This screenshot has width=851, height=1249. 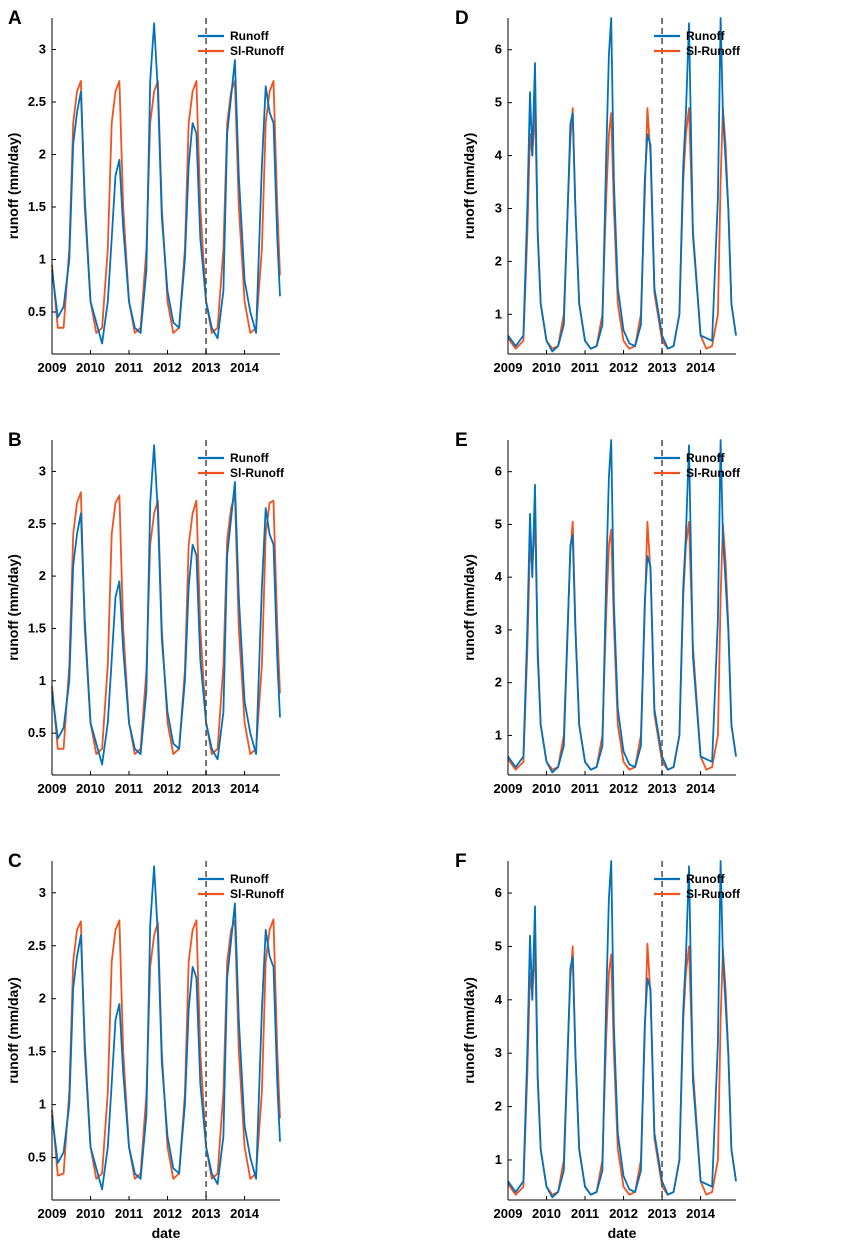 I want to click on panel-letter: C, so click(x=15, y=861).